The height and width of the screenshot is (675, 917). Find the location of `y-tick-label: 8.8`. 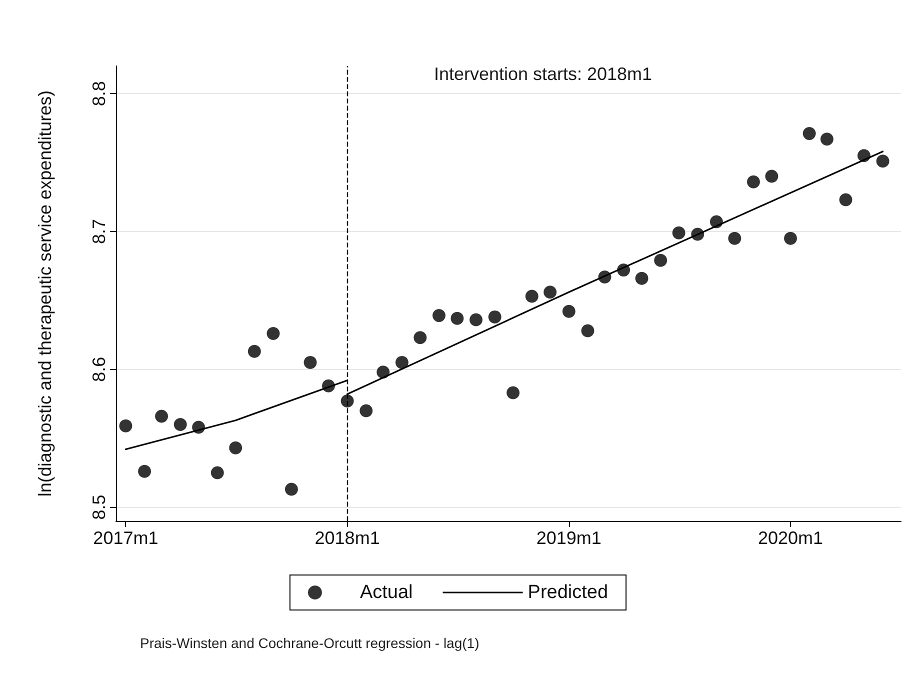

y-tick-label: 8.8 is located at coordinates (99, 93).